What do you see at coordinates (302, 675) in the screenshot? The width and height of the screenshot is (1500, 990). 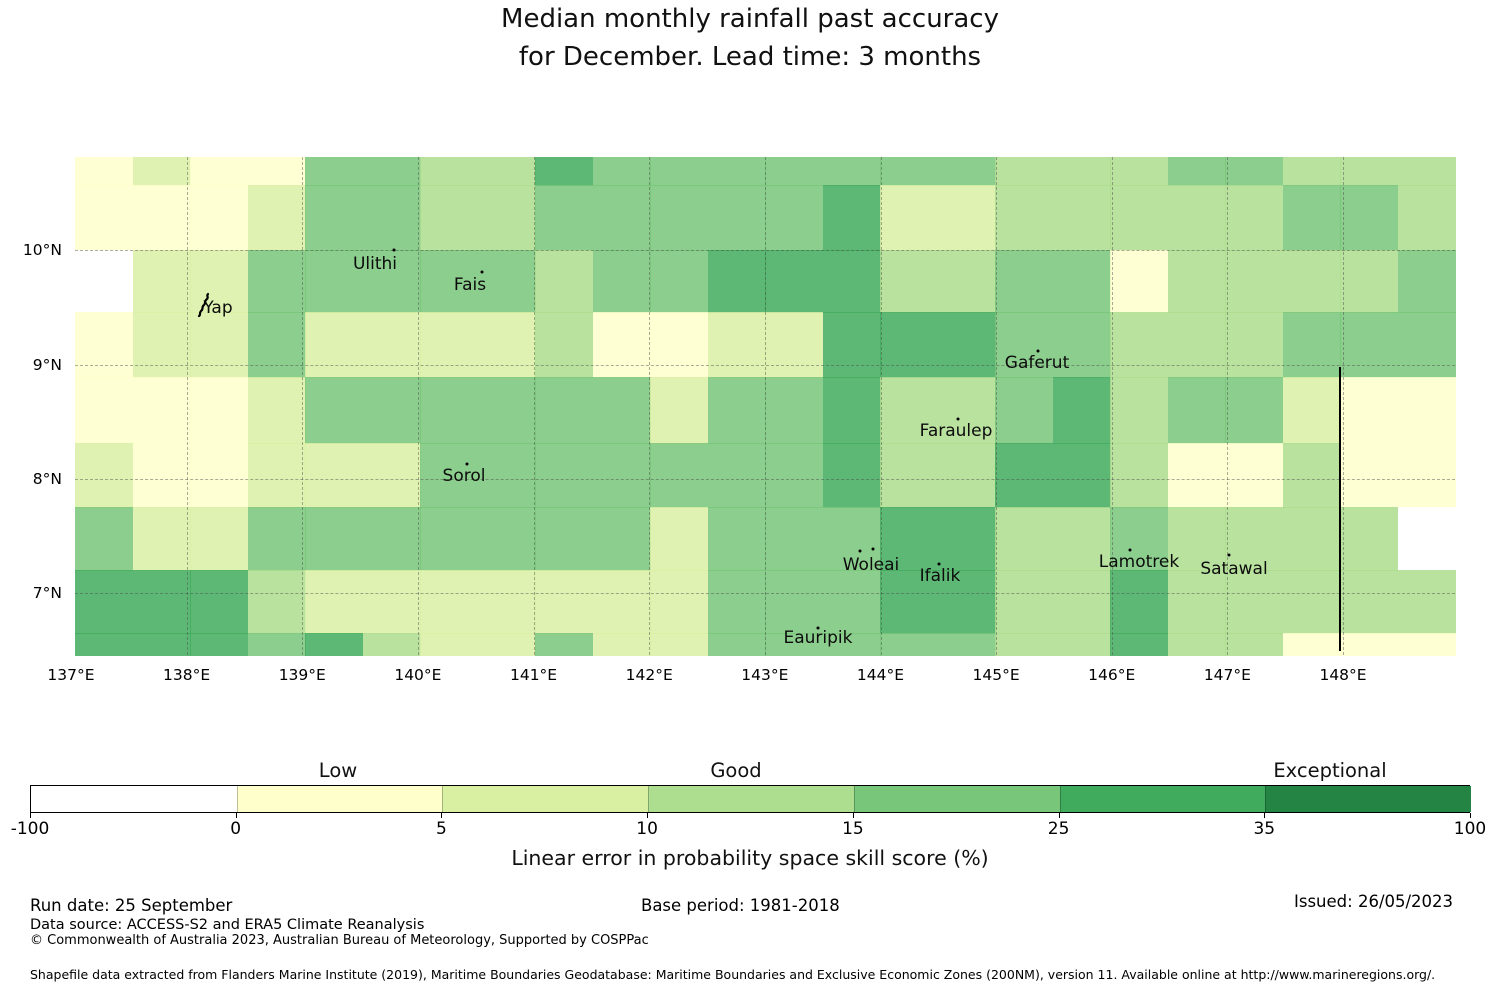 I see `x-tick-label: 139°E` at bounding box center [302, 675].